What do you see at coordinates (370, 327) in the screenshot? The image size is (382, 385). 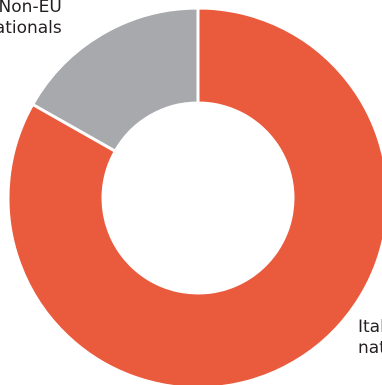 I see `slice-label-italian-line-1: Italian` at bounding box center [370, 327].